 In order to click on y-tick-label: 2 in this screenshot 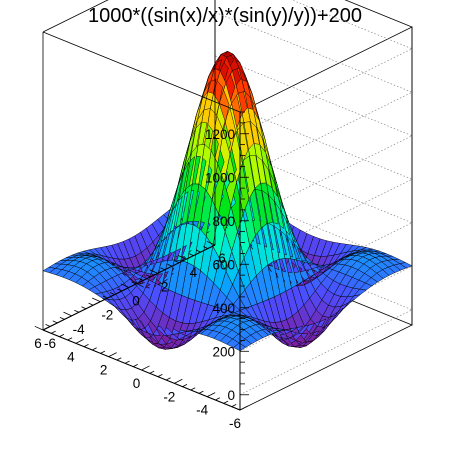, I will do `click(165, 286)`.